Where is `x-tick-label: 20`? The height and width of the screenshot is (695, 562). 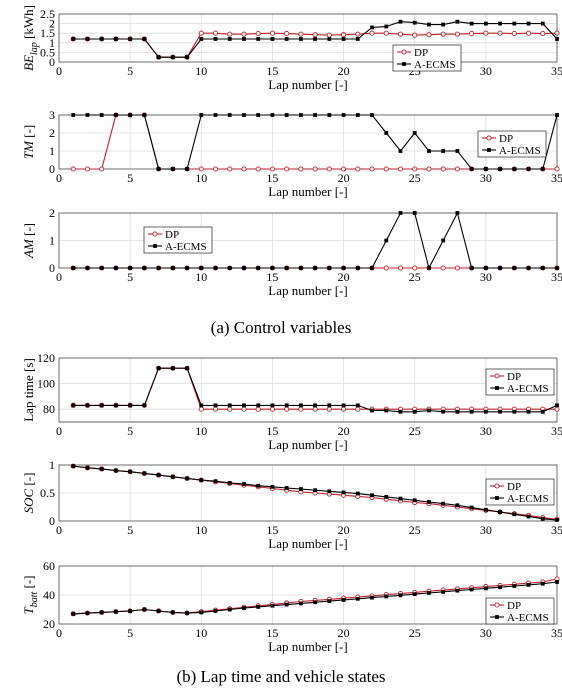 x-tick-label: 20 is located at coordinates (344, 530).